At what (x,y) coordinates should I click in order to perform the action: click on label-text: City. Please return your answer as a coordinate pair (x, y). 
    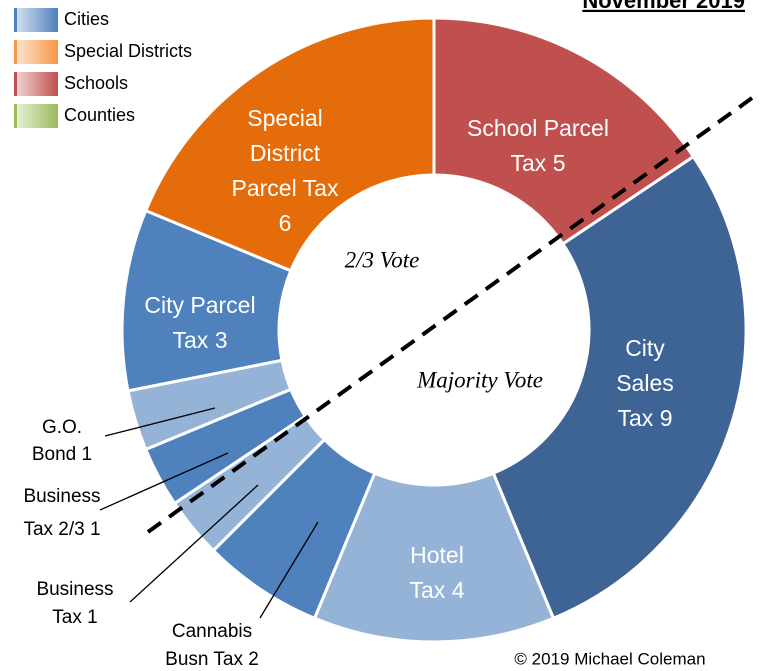
    Looking at the image, I should click on (645, 348).